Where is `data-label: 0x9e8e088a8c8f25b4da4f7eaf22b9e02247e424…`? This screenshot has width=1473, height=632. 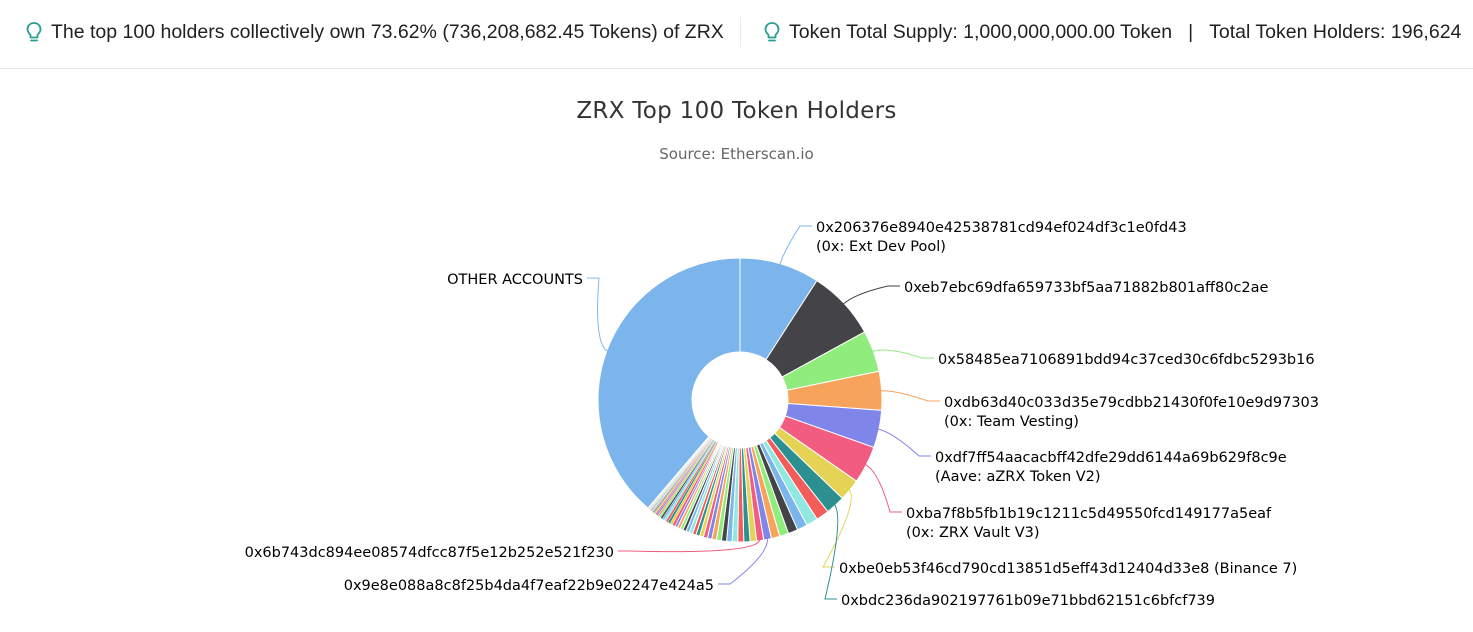
data-label: 0x9e8e088a8c8f25b4da4f7eaf22b9e02247e424… is located at coordinates (529, 586).